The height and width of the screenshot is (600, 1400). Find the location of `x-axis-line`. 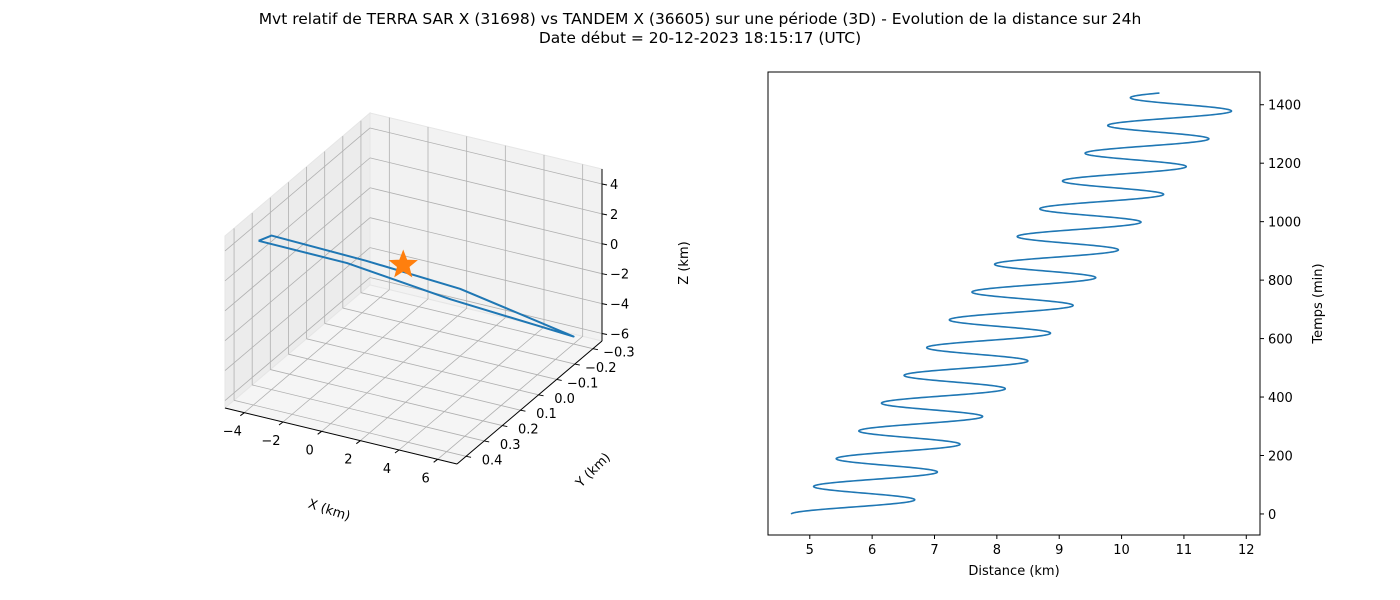

x-axis-line is located at coordinates (341, 436).